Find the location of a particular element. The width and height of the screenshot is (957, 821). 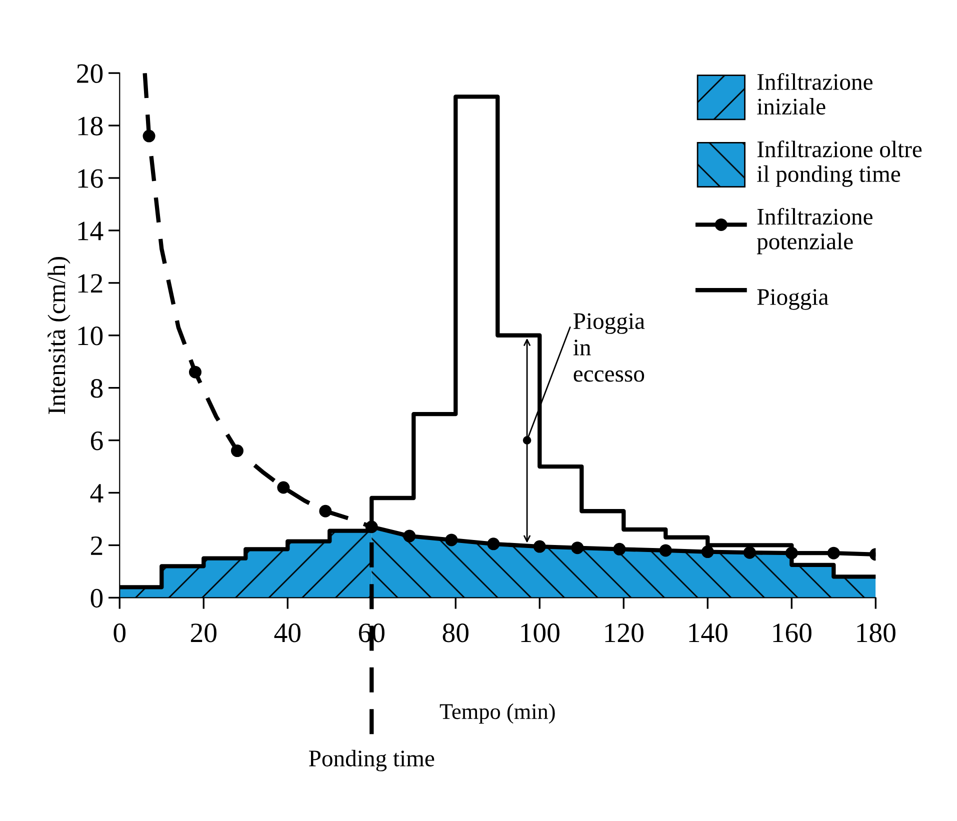

x-tick-label: 0 is located at coordinates (120, 632).